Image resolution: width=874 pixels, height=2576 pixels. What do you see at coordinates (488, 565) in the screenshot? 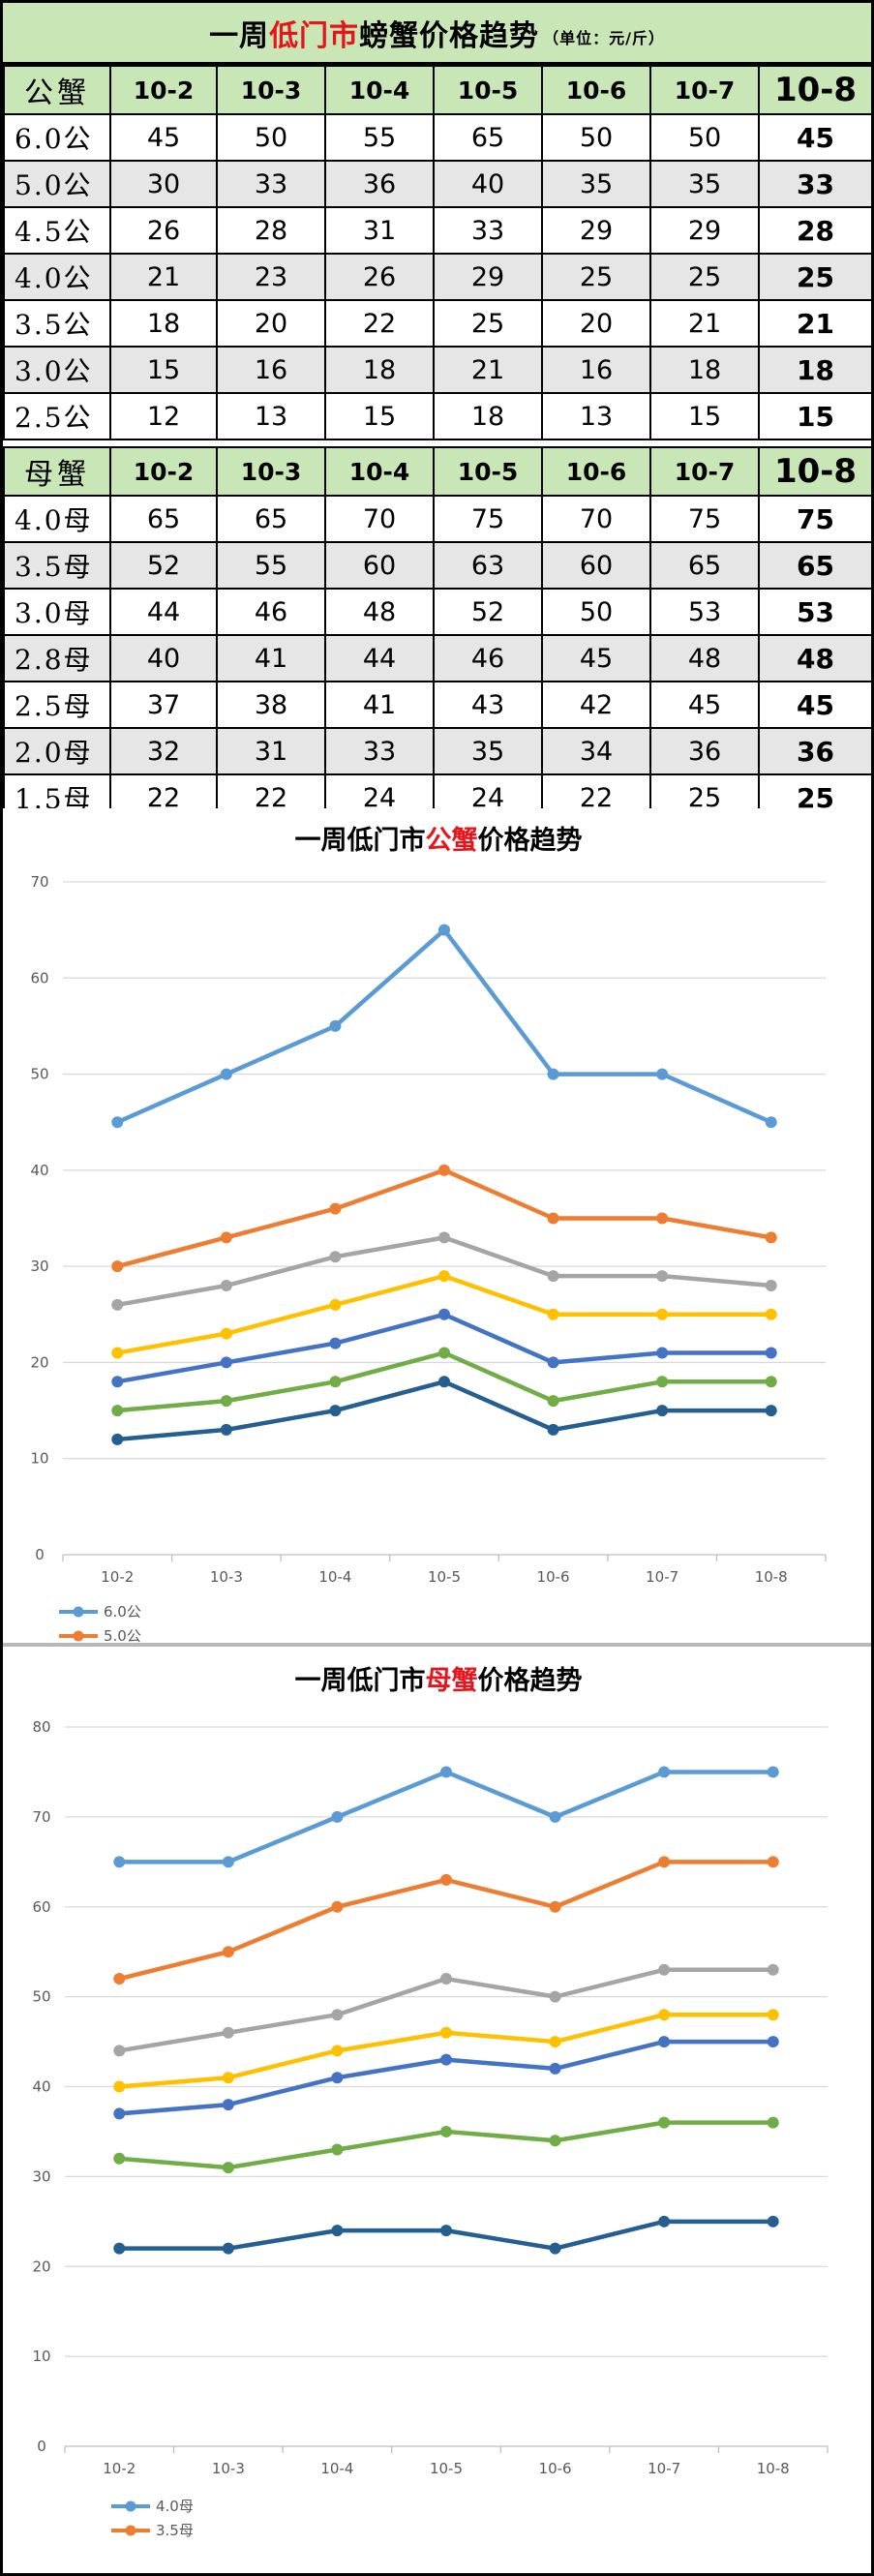
I see `price-cell: 63` at bounding box center [488, 565].